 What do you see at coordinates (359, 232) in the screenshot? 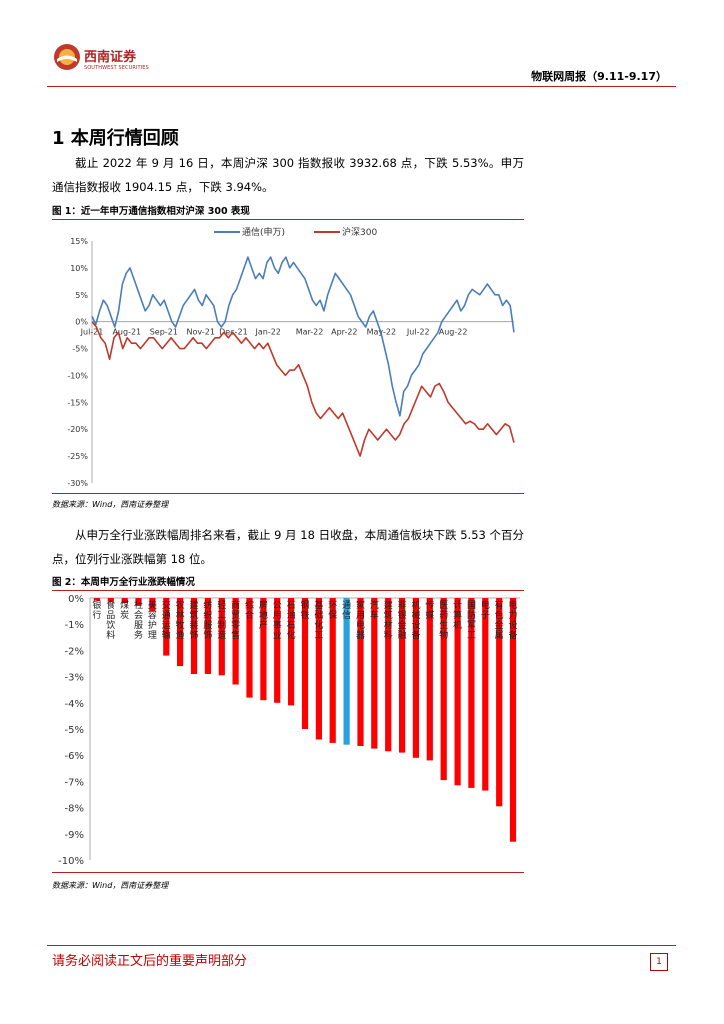
I see `legend-label: 沪深300` at bounding box center [359, 232].